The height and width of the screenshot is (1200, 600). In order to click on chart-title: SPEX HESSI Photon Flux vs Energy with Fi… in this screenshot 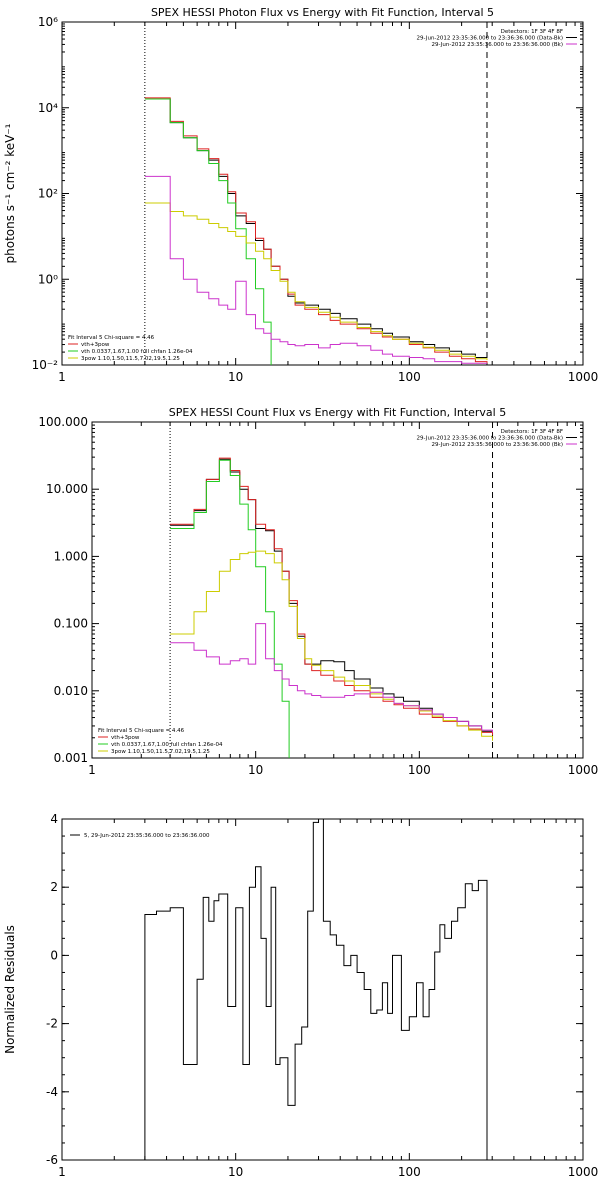, I will do `click(322, 12)`.